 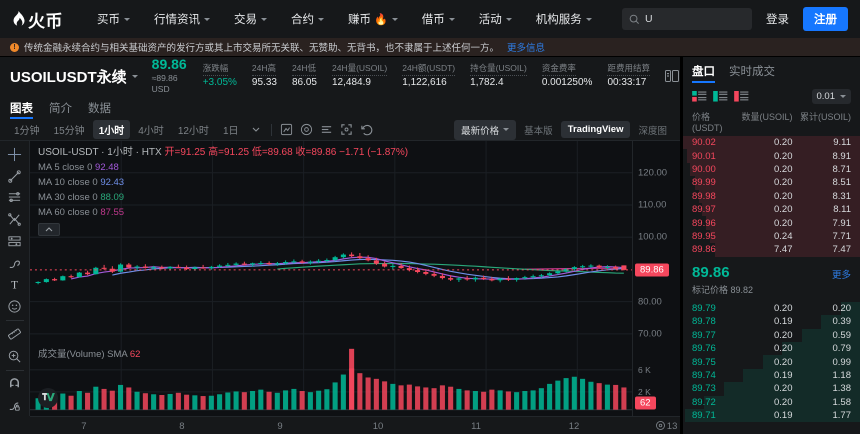 What do you see at coordinates (526, 48) in the screenshot?
I see `banner-more-link: 更多信息` at bounding box center [526, 48].